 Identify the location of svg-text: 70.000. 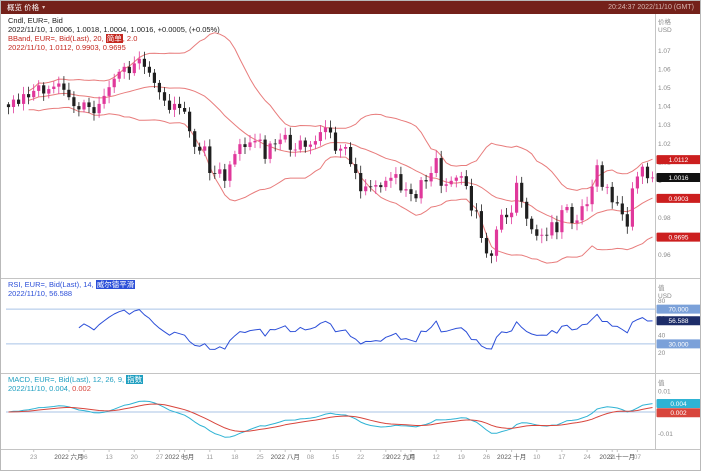
(679, 310).